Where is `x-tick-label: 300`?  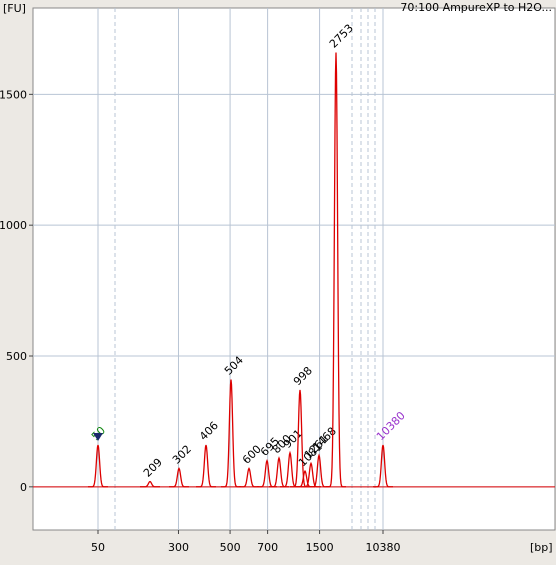
x-tick-label: 300 is located at coordinates (178, 547).